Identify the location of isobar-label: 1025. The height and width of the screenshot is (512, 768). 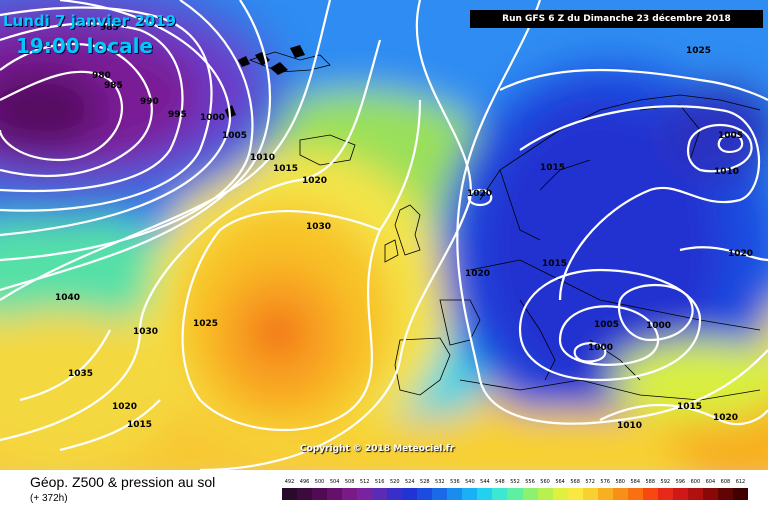
(205, 324).